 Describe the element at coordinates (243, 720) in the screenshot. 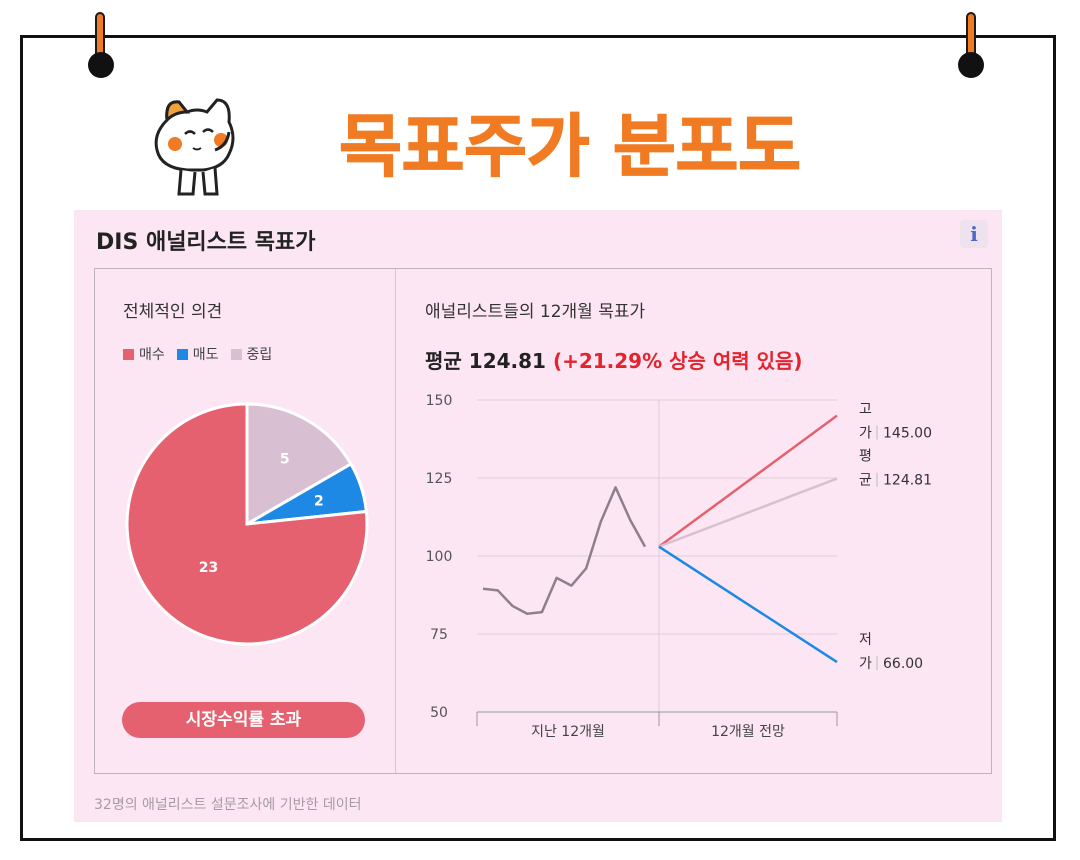

I see `consensus-badge: 시장수익률 초과` at that location.